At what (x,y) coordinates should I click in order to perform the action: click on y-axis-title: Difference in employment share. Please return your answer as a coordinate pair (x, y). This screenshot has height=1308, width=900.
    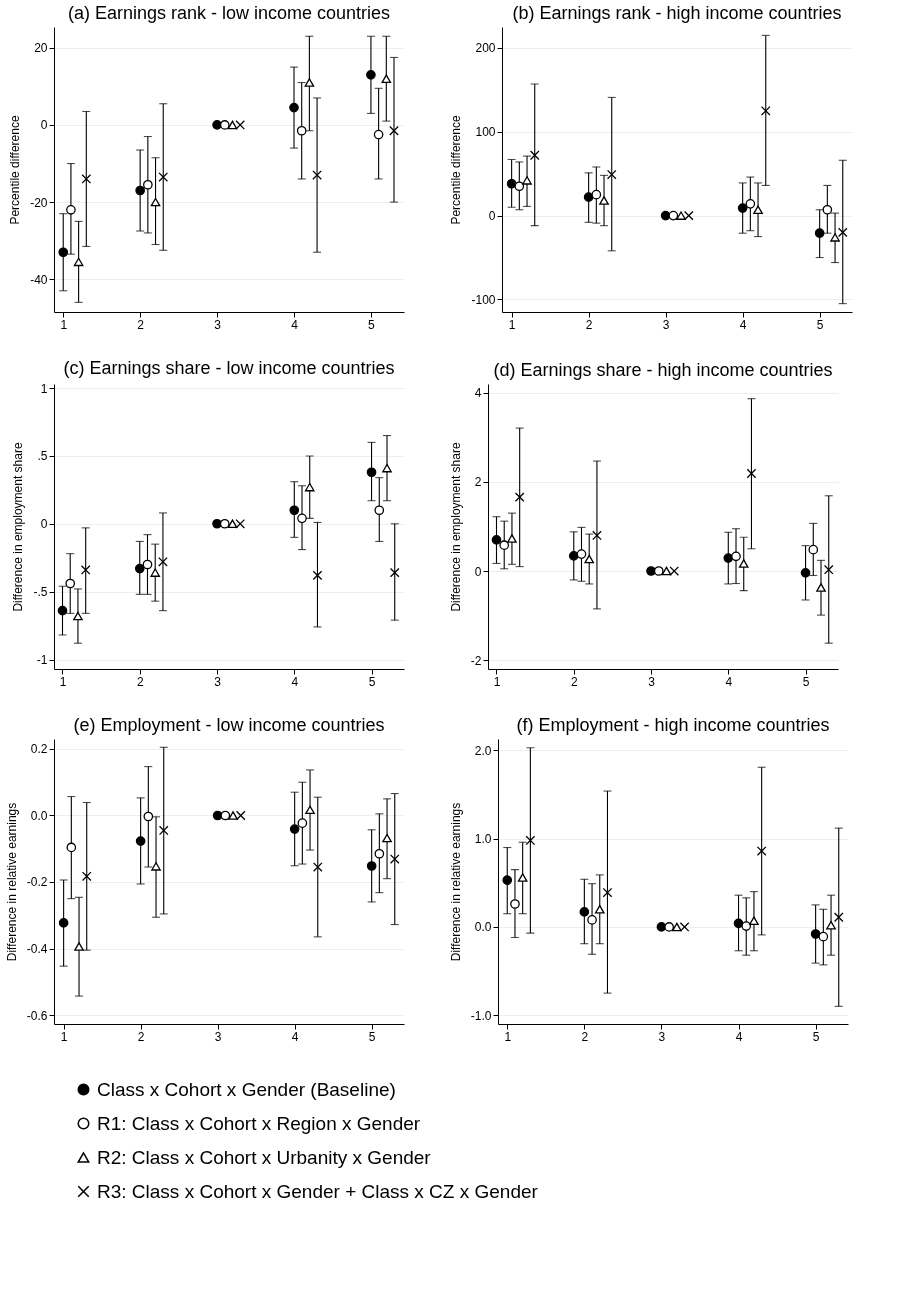
    Looking at the image, I should click on (18, 527).